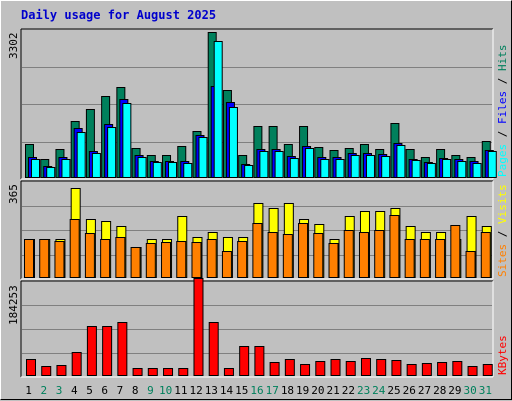 The width and height of the screenshot is (512, 401). What do you see at coordinates (424, 390) in the screenshot?
I see `day-label: 27` at bounding box center [424, 390].